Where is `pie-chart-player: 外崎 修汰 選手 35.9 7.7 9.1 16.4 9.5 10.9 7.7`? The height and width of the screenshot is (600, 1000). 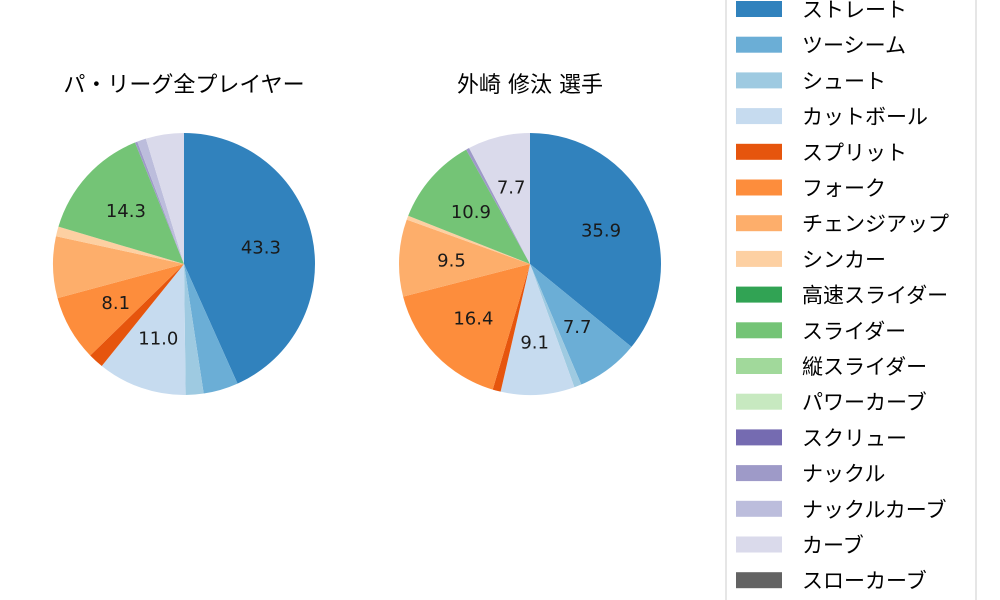 pie-chart-player: 外崎 修汰 選手 35.9 7.7 9.1 16.4 9.5 10.9 7.7 is located at coordinates (530, 234).